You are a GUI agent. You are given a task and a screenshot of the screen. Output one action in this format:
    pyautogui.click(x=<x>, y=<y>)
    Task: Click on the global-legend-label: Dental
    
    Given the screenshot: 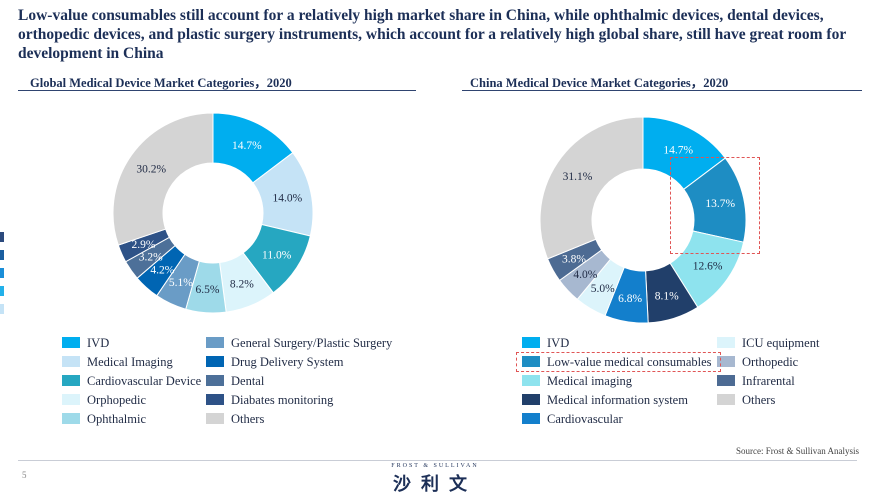 What is the action you would take?
    pyautogui.click(x=248, y=381)
    